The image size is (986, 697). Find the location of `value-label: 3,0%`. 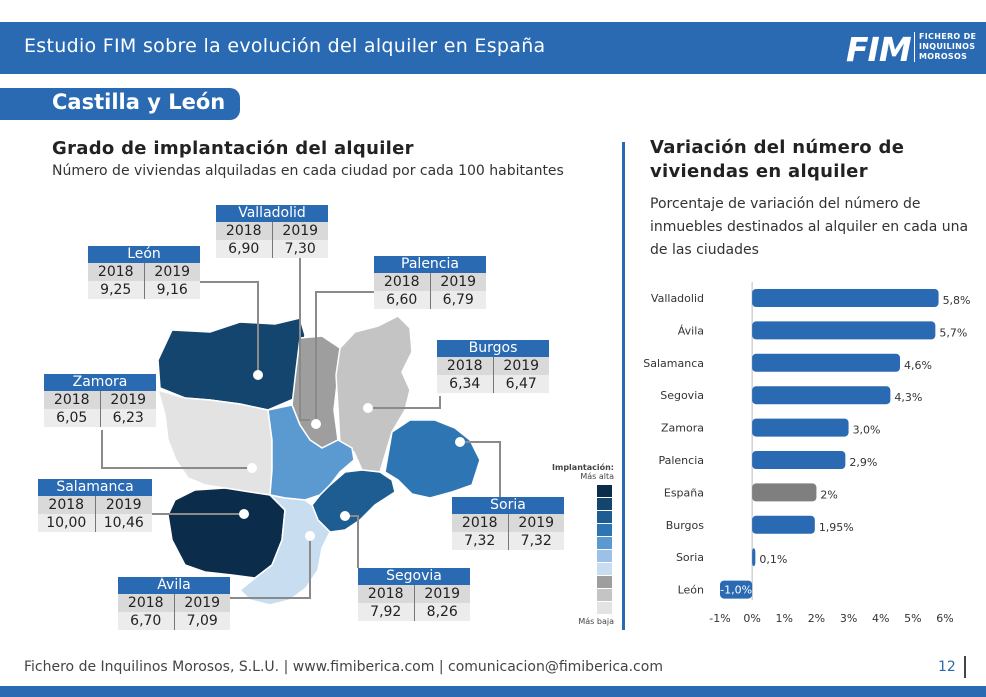

value-label: 3,0% is located at coordinates (867, 430).